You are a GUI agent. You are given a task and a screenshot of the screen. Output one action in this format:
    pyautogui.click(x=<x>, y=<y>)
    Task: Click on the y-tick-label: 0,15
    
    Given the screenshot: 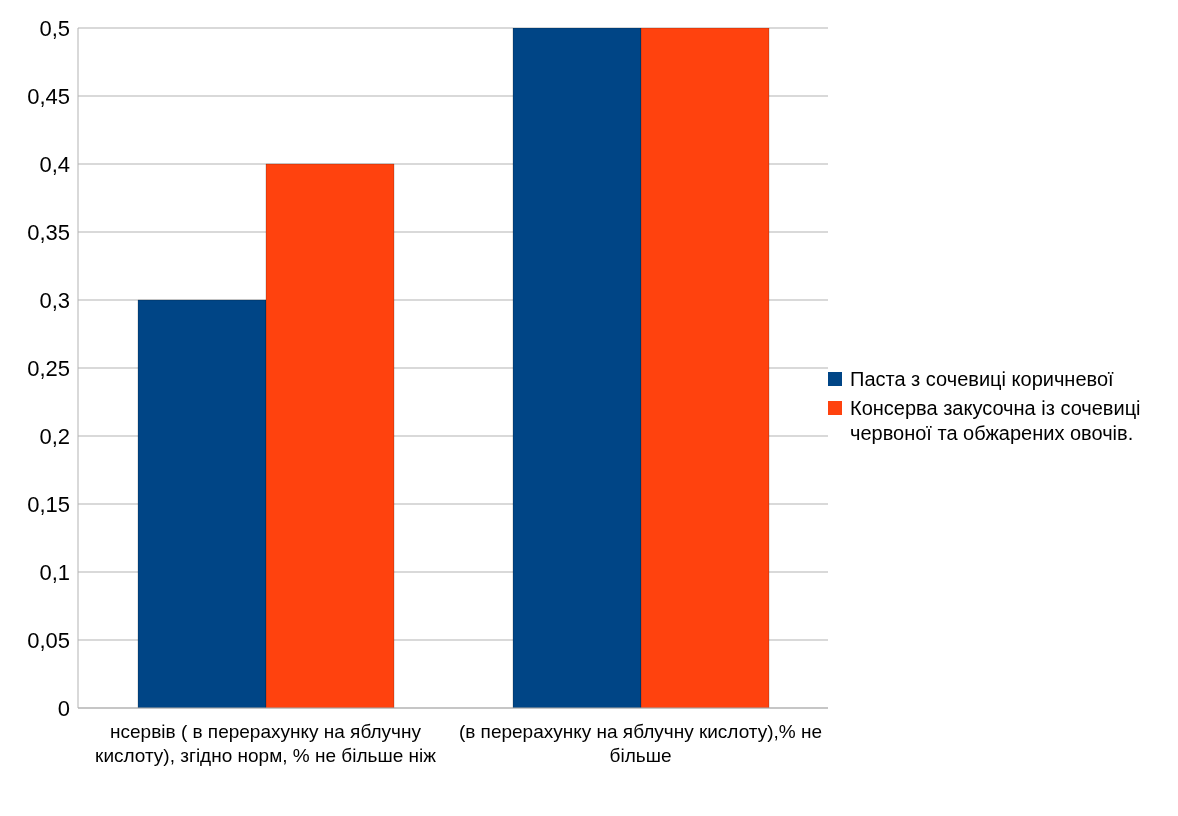 What is the action you would take?
    pyautogui.click(x=48, y=504)
    